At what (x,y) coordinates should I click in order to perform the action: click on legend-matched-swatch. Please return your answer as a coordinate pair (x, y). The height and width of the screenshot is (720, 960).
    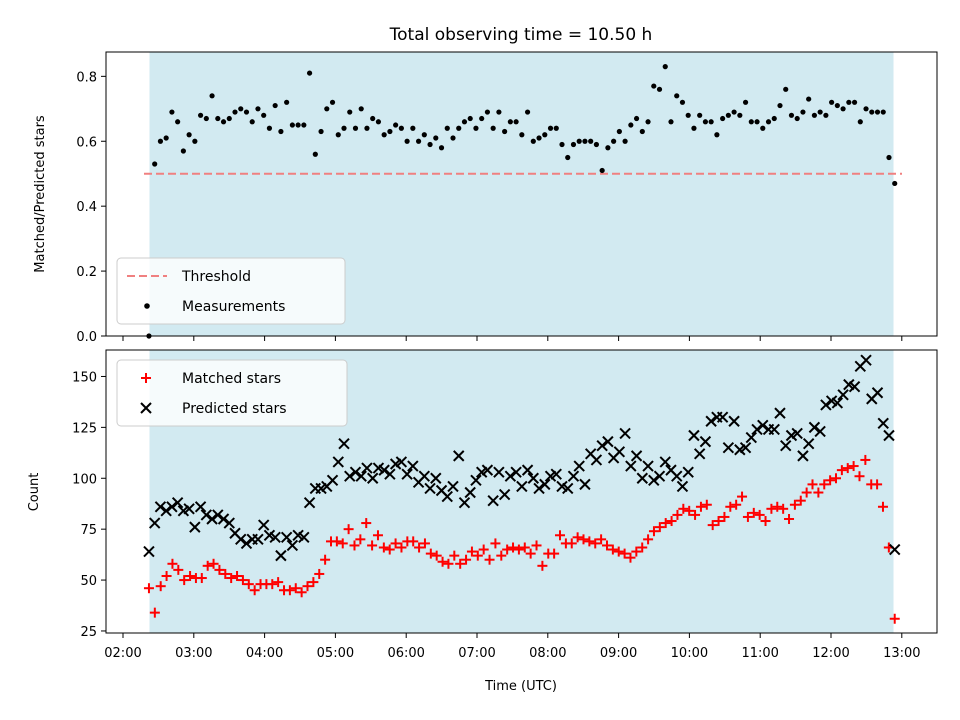
    Looking at the image, I should click on (146, 378).